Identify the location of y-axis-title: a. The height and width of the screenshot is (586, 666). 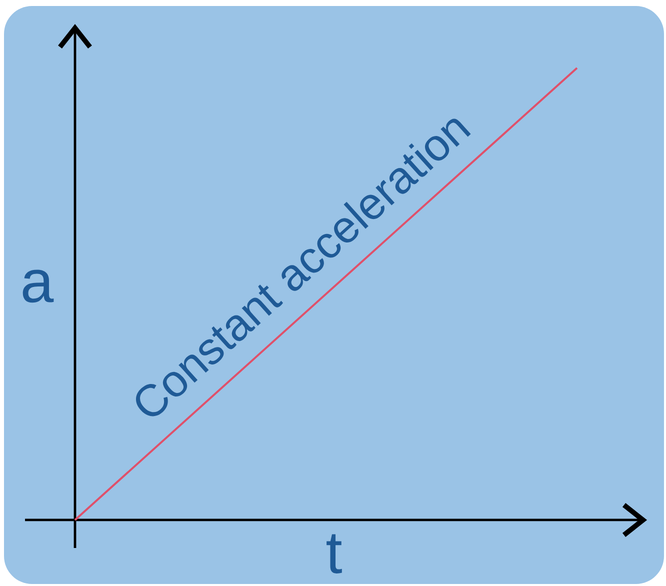
(38, 286).